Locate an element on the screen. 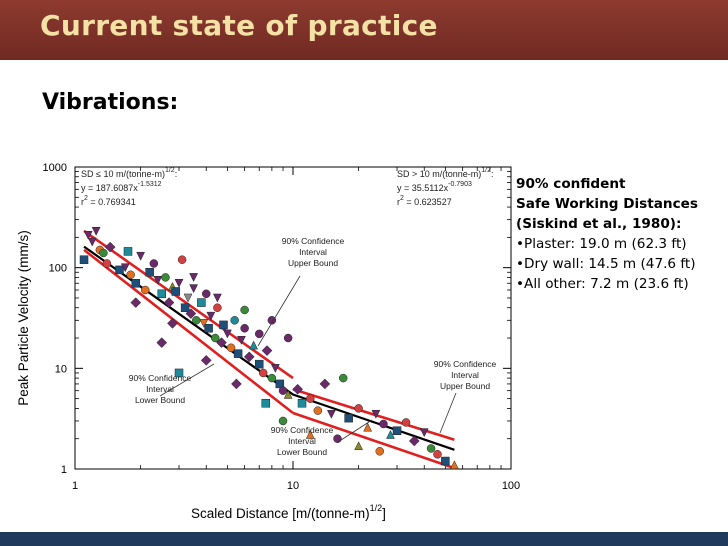 The width and height of the screenshot is (728, 546). y-tick-label: 1 is located at coordinates (64, 470).